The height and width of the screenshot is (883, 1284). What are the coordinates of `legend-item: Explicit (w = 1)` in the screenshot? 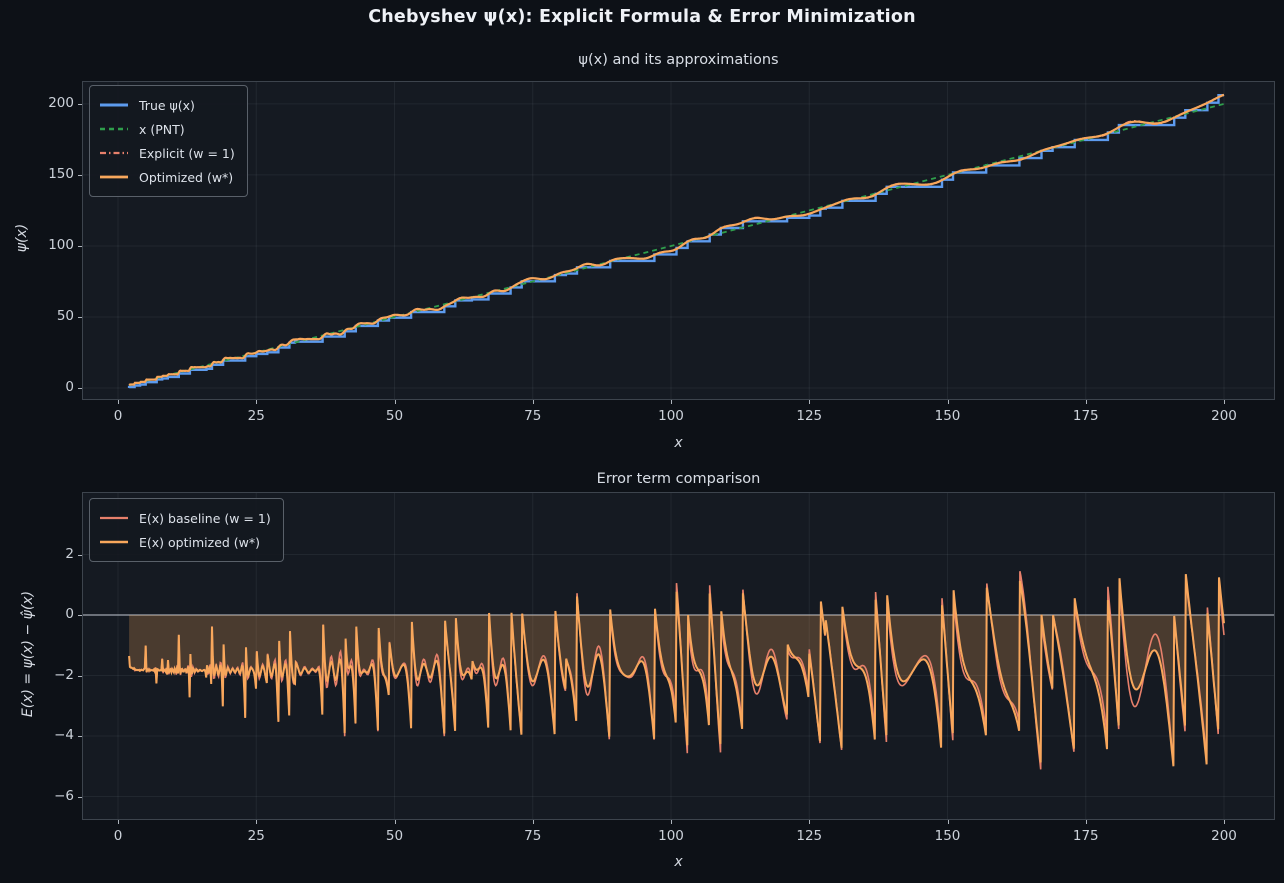 It's located at (167, 153).